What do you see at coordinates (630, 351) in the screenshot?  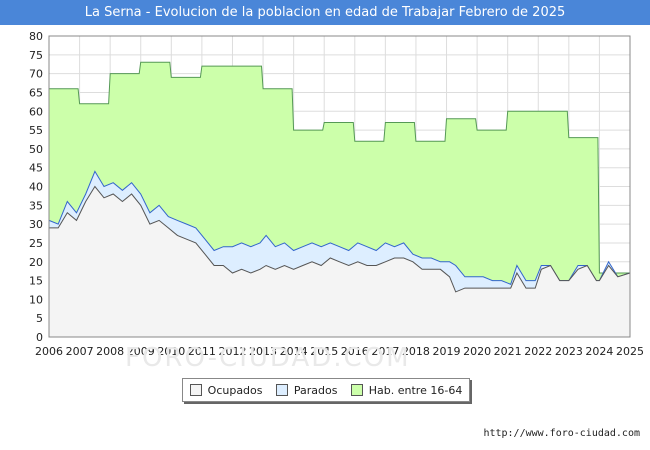 I see `x-tick-label-2025: 2025` at bounding box center [630, 351].